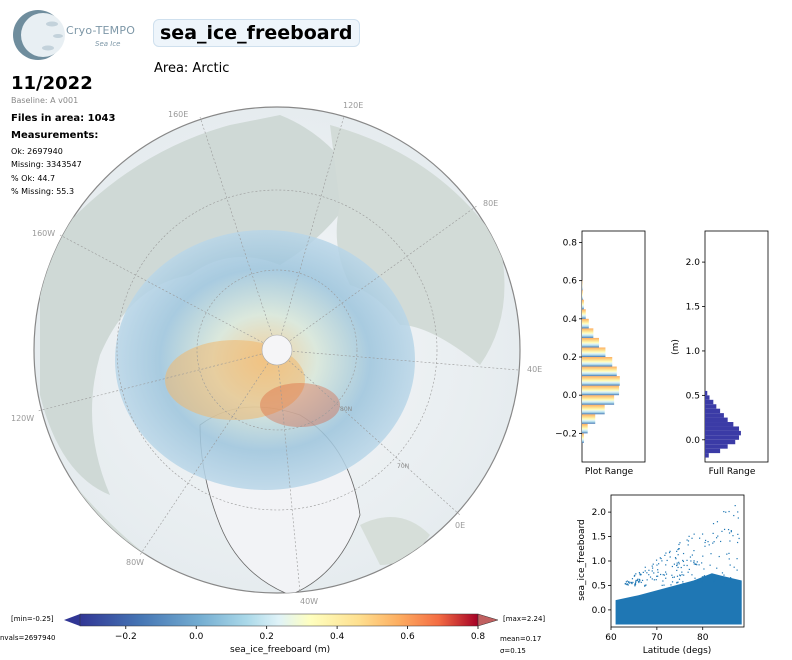 The width and height of the screenshot is (792, 660). What do you see at coordinates (300, 634) in the screenshot?
I see `colorbar-ticks: −0.2 0.0 0.2 0.4 0.6 0.8` at bounding box center [300, 634].